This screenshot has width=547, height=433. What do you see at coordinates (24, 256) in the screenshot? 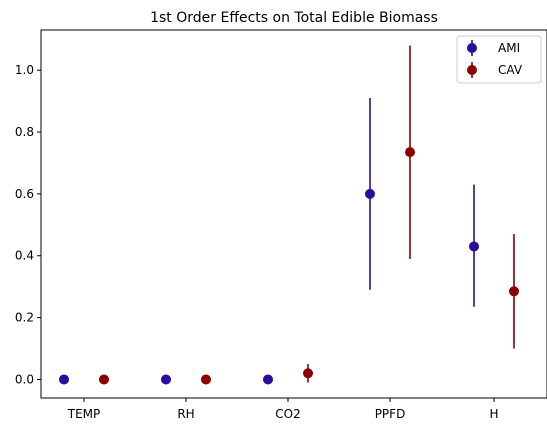
I see `y-tick-label: 0.4` at bounding box center [24, 256].